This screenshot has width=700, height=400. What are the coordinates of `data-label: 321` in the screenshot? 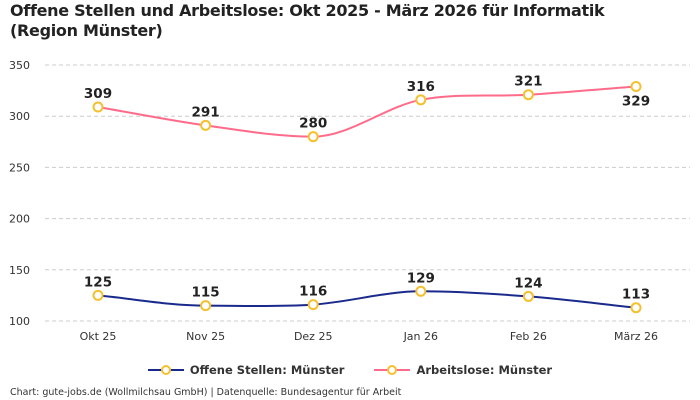 It's located at (528, 82).